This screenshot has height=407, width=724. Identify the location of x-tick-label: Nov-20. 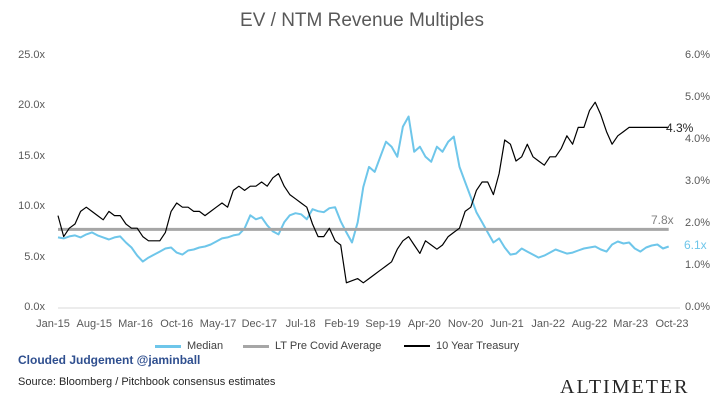
(465, 324).